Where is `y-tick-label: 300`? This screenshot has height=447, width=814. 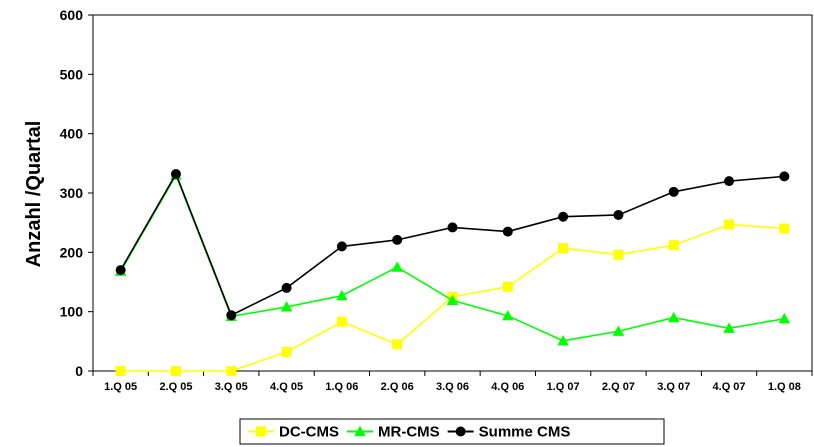
y-tick-label: 300 is located at coordinates (72, 193).